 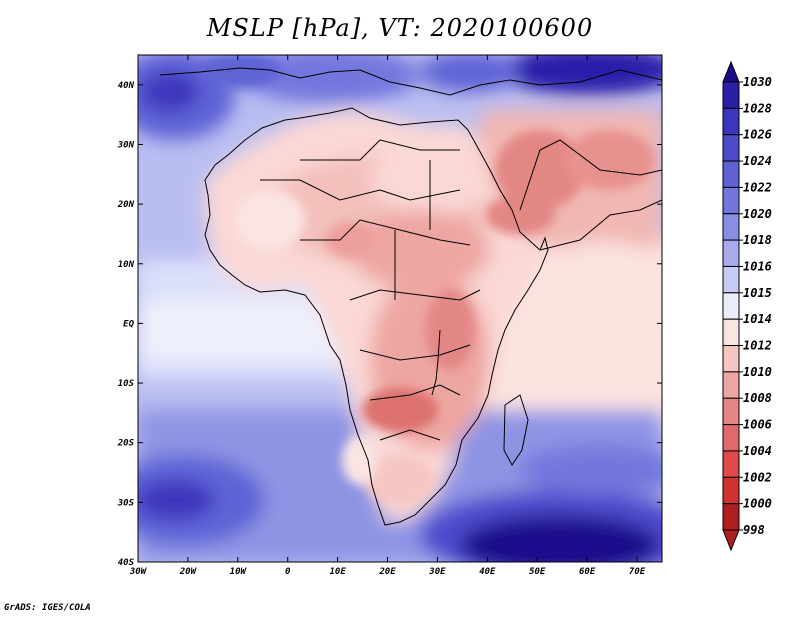 I want to click on y-tick-label: 30N, so click(x=126, y=145).